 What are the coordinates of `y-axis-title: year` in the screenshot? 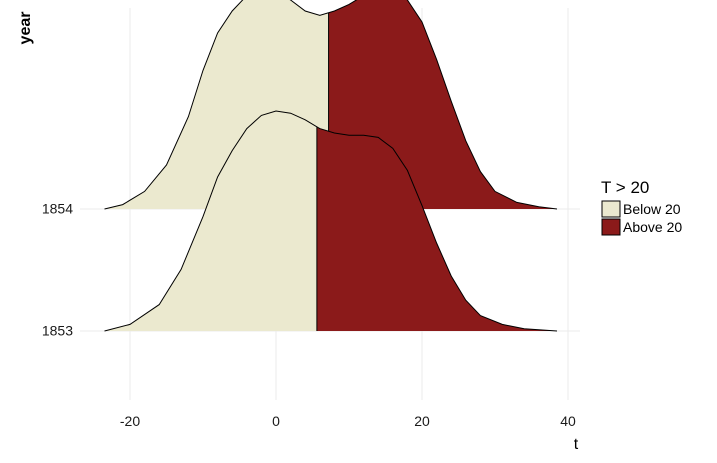 It's located at (25, 28).